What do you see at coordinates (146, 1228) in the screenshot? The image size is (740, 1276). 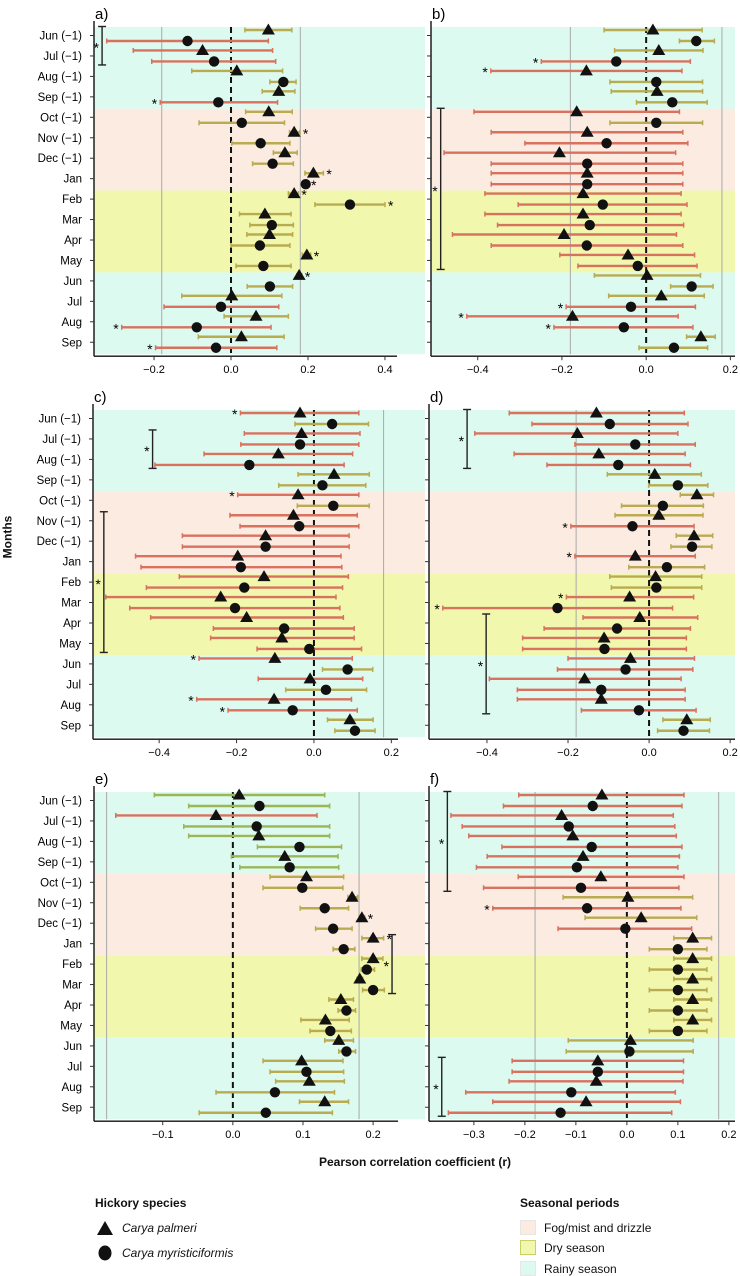 I see `legend-item-palmeri: Carya palmeri` at bounding box center [146, 1228].